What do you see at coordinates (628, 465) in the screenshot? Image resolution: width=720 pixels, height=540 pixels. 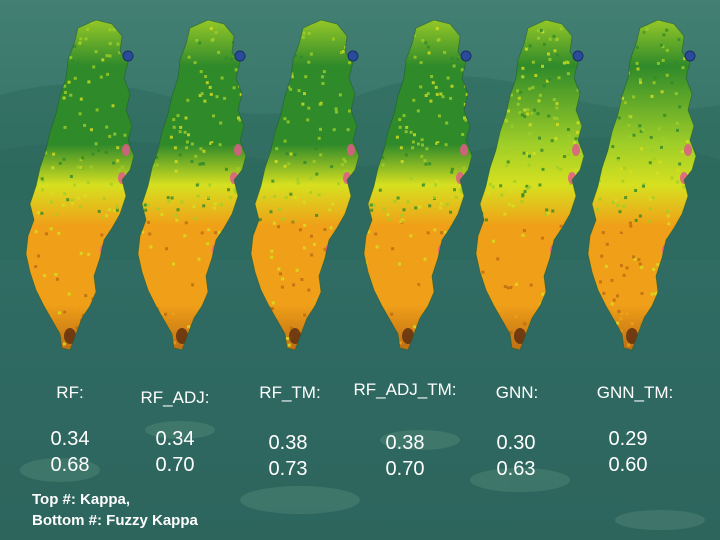 I see `fuzzy-kappa-value: 0.60` at bounding box center [628, 465].